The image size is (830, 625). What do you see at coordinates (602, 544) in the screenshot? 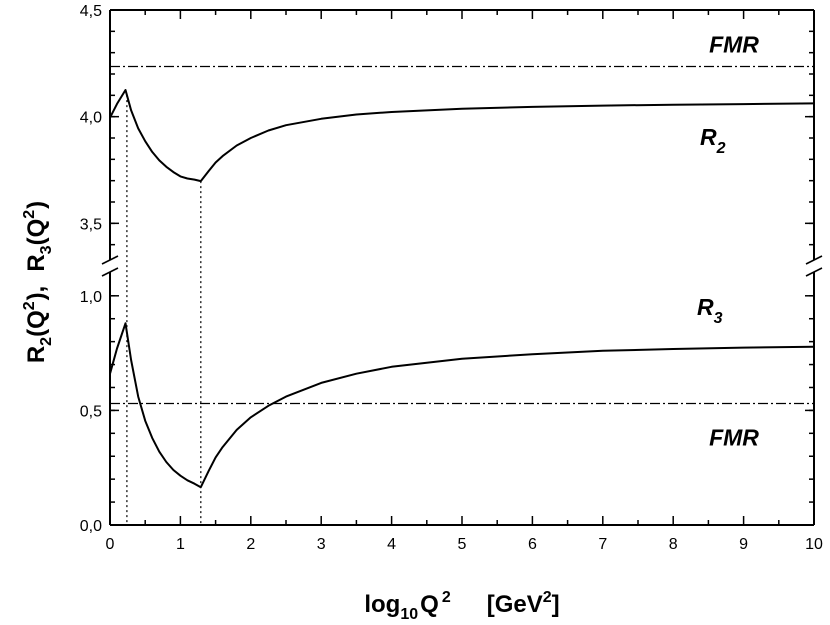
I see `x-tick-label: 7` at bounding box center [602, 544].